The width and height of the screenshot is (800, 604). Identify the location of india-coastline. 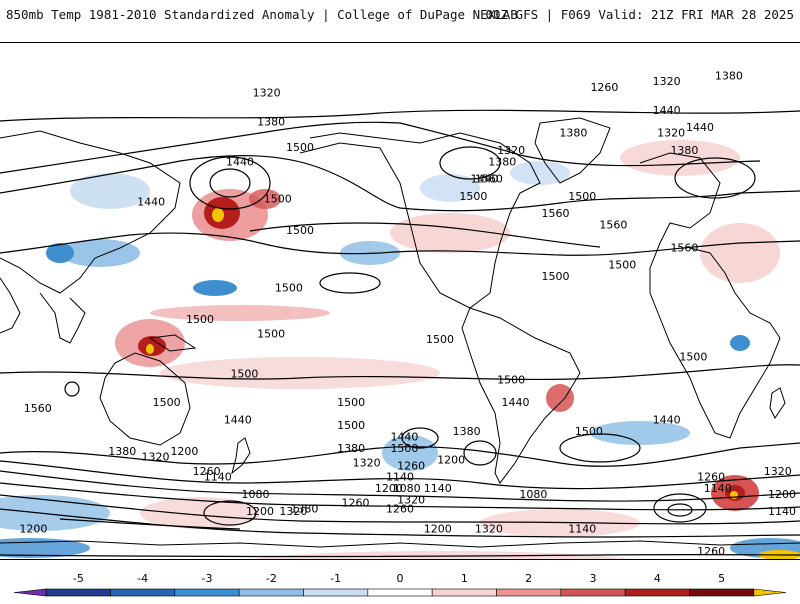
(10, 305).